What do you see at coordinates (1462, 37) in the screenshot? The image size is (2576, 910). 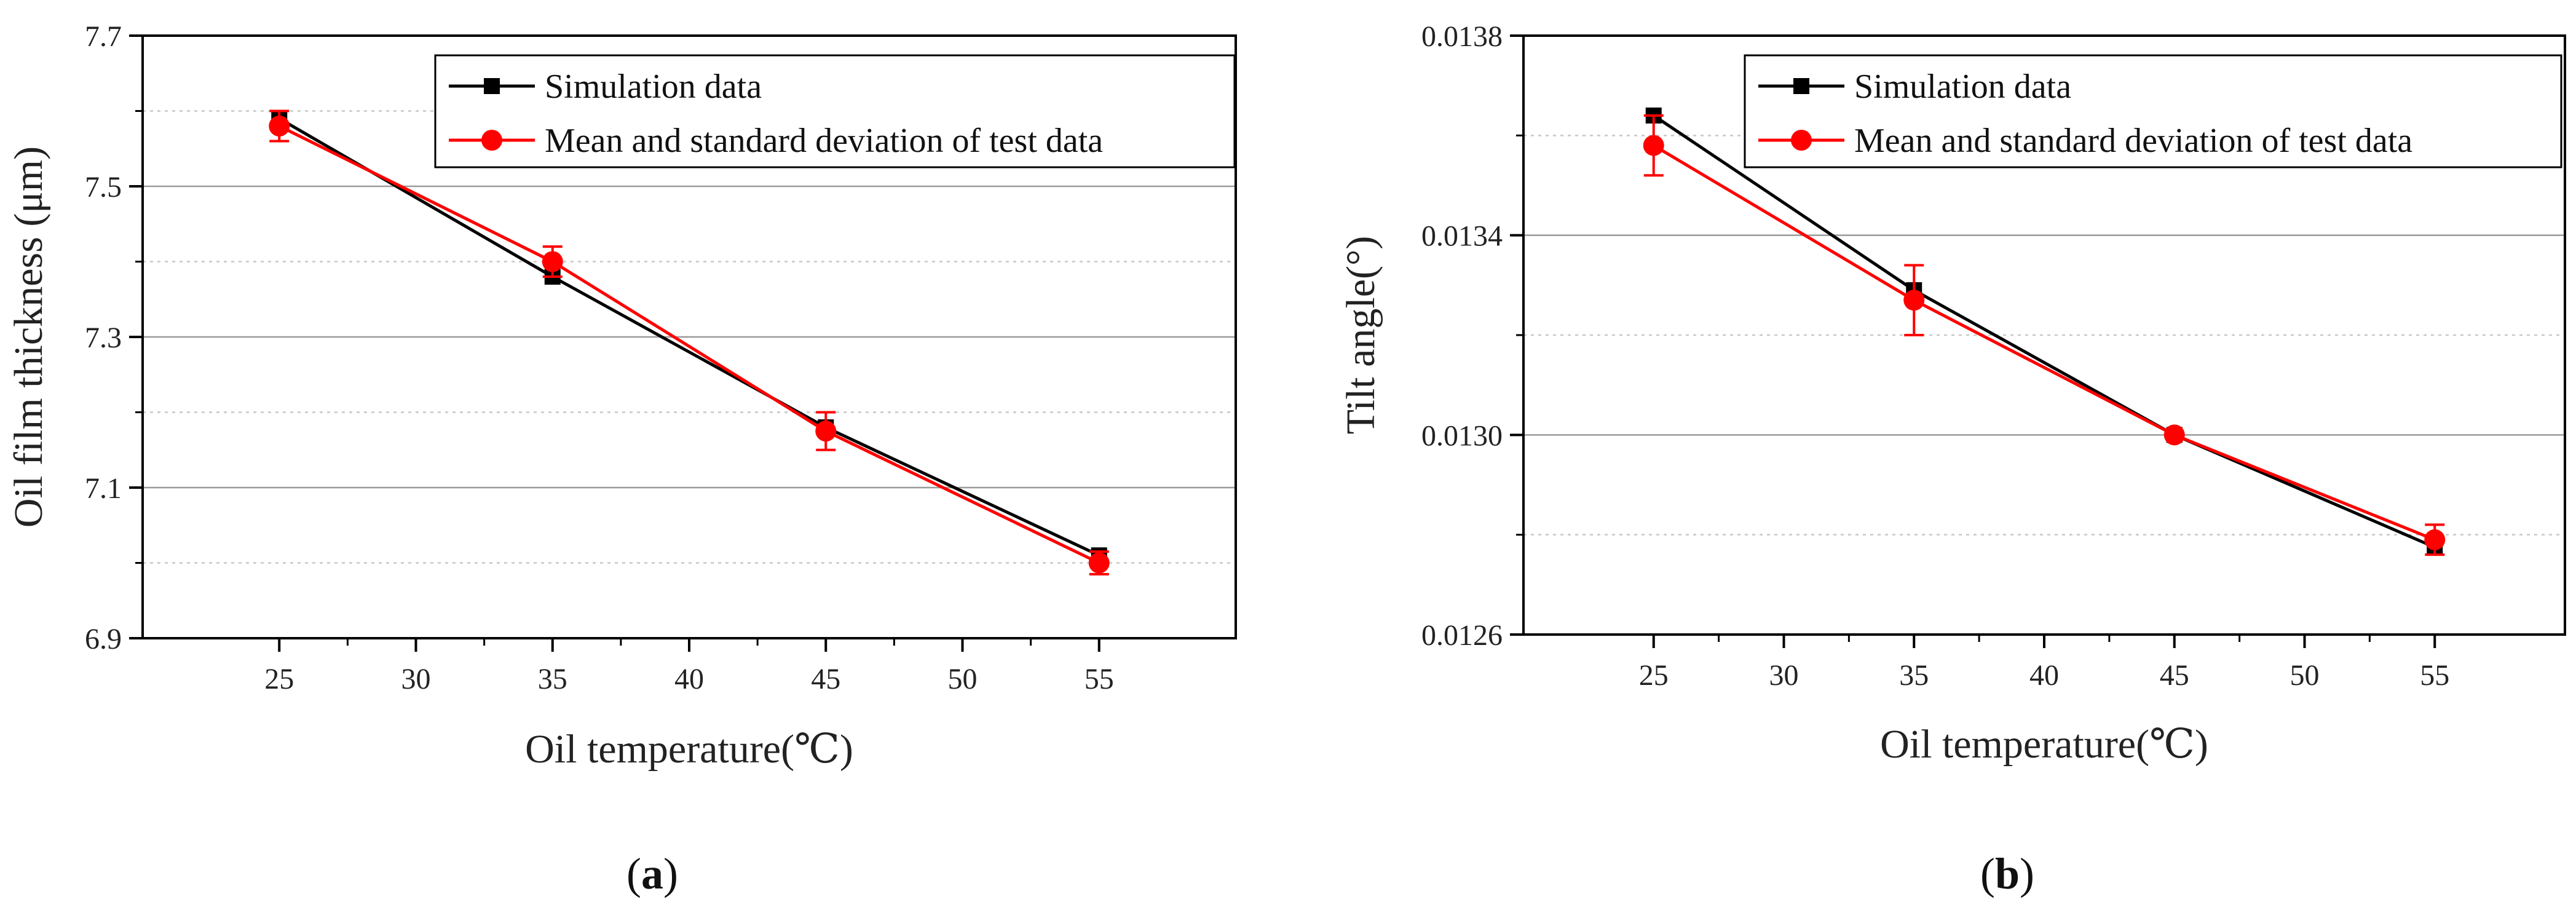 I see `y-tick-label: 0.0138` at bounding box center [1462, 37].